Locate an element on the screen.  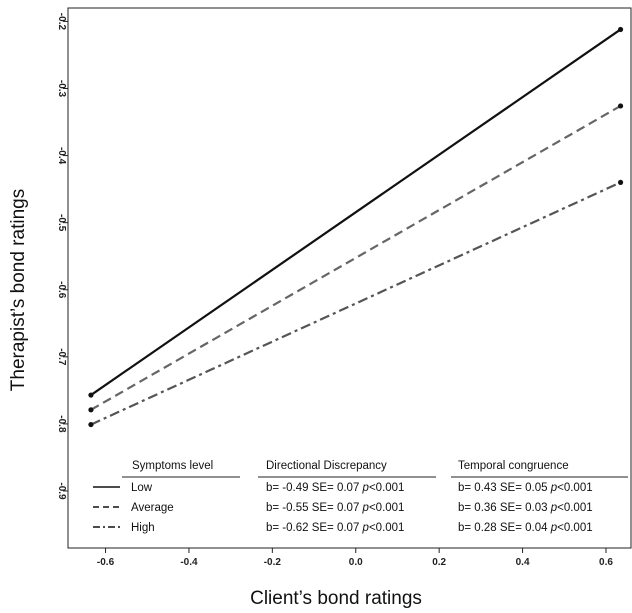
y-tick-label: -0.6 is located at coordinates (61, 290).